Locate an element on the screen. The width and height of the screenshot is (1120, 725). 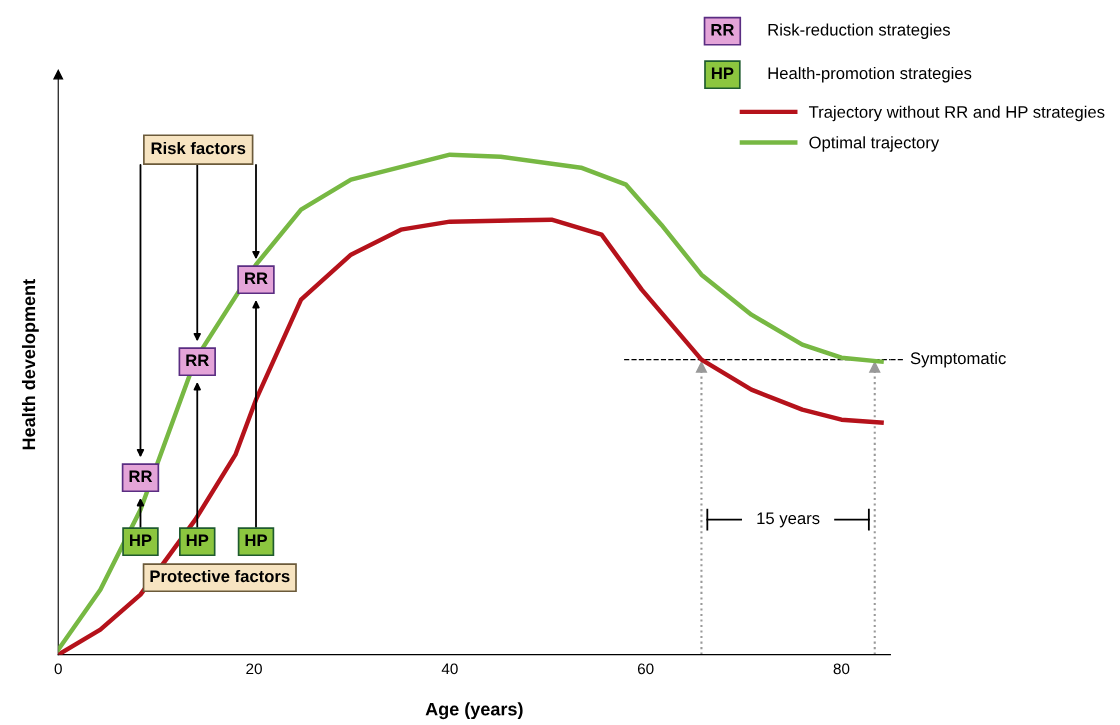
text: Health-promotion strategies is located at coordinates (870, 74).